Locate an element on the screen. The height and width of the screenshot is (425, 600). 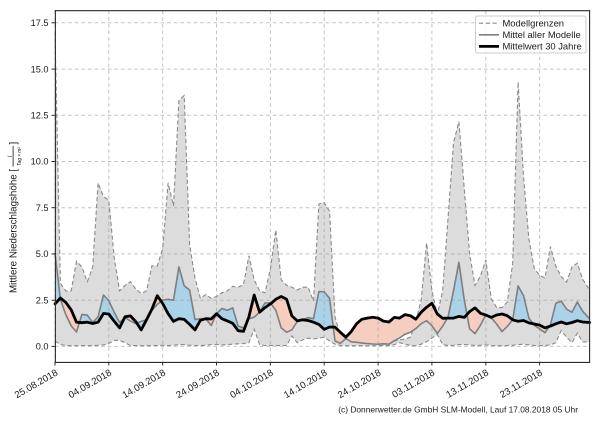
svg-text: 17.5 is located at coordinates (40, 23).